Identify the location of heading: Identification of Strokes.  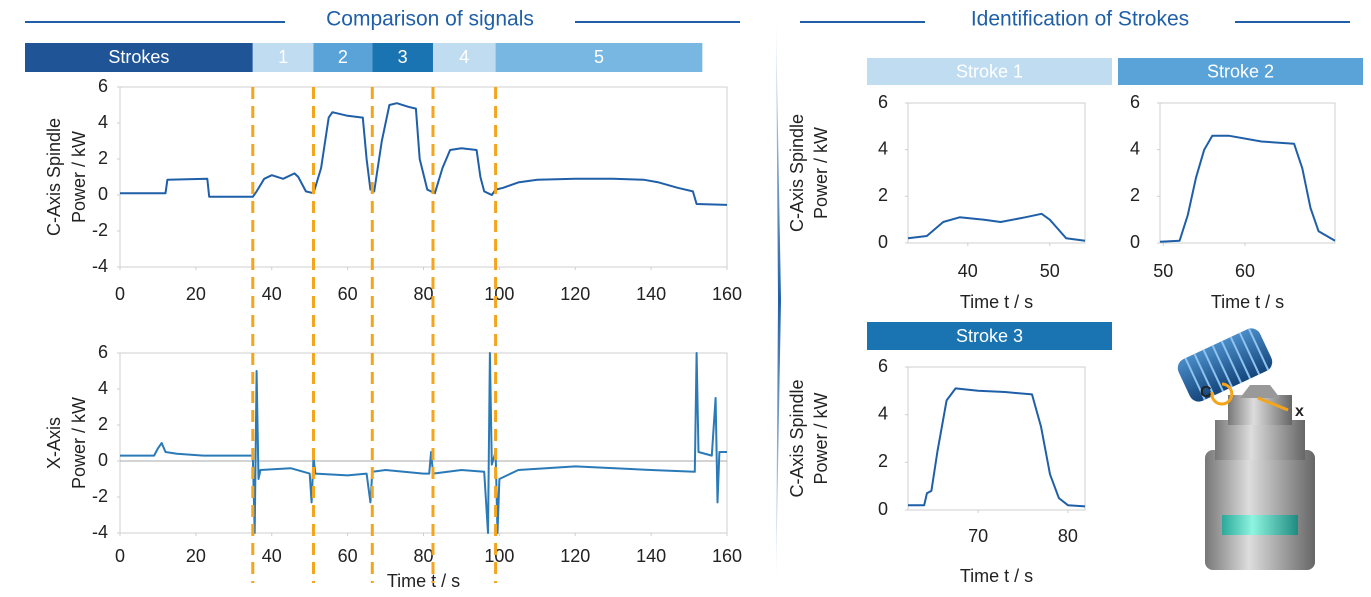
(1080, 19).